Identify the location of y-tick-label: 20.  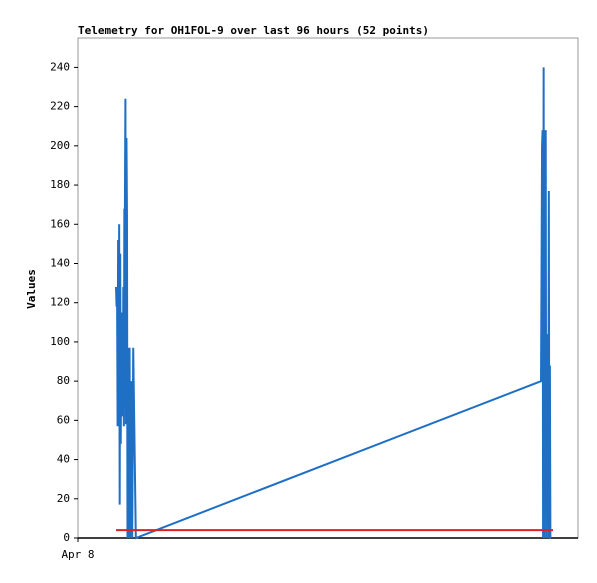
(63, 498).